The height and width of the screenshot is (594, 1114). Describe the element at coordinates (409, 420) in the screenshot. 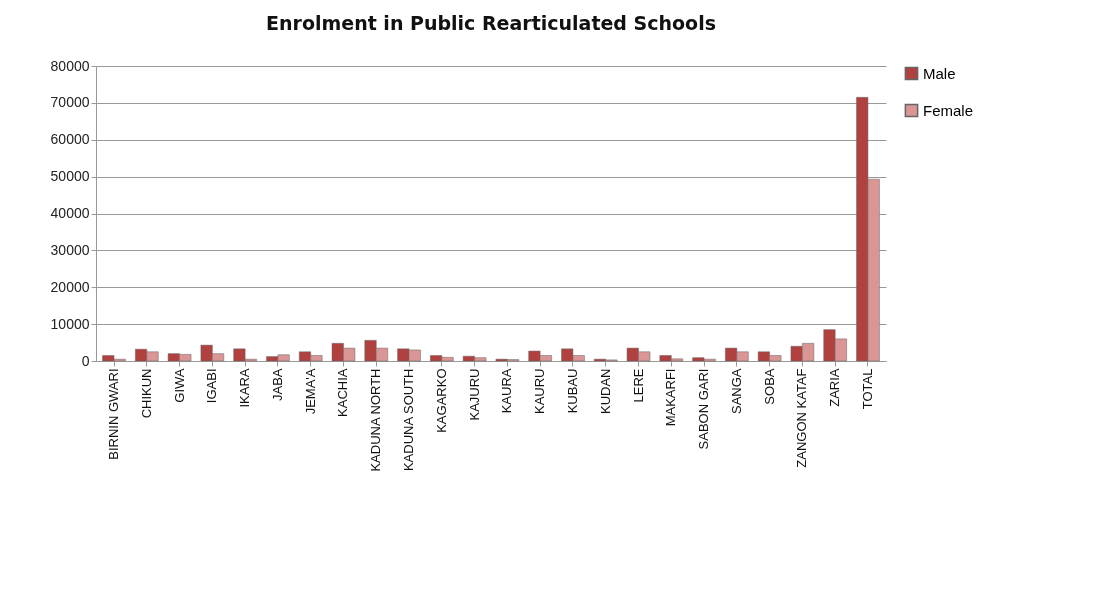

I see `x-tick-label: KADUNA SOUTH` at that location.